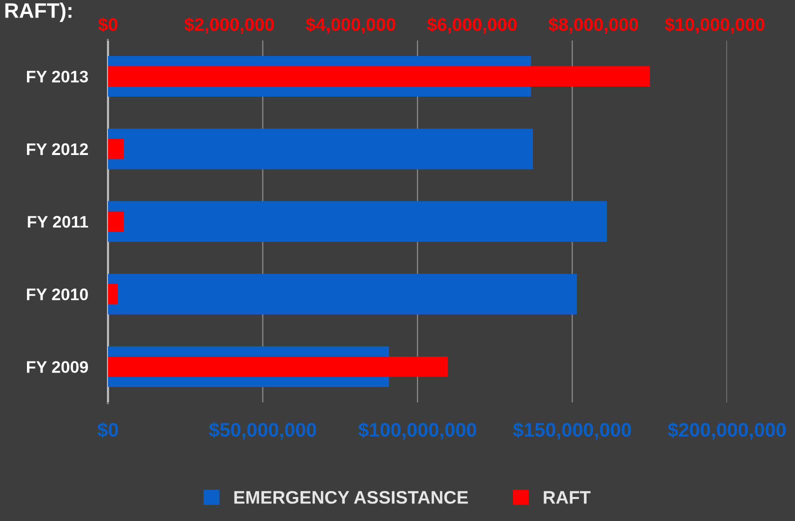 The width and height of the screenshot is (795, 521). What do you see at coordinates (57, 294) in the screenshot?
I see `y-tick-label: FY 2010` at bounding box center [57, 294].